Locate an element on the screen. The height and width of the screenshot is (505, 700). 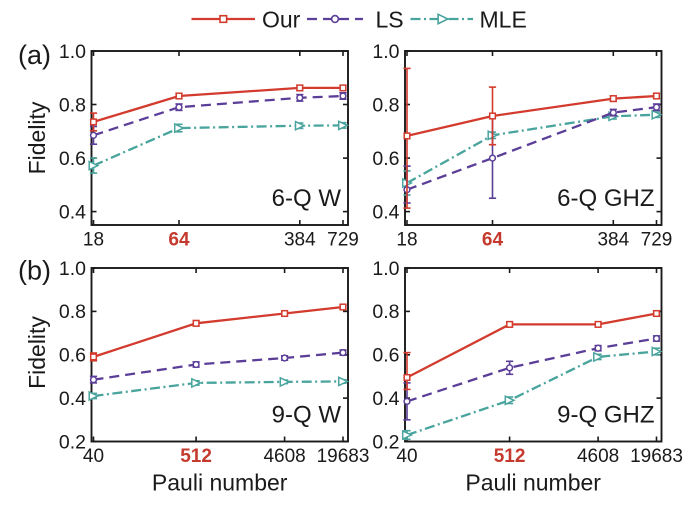
svg-text: (a) is located at coordinates (34, 55).